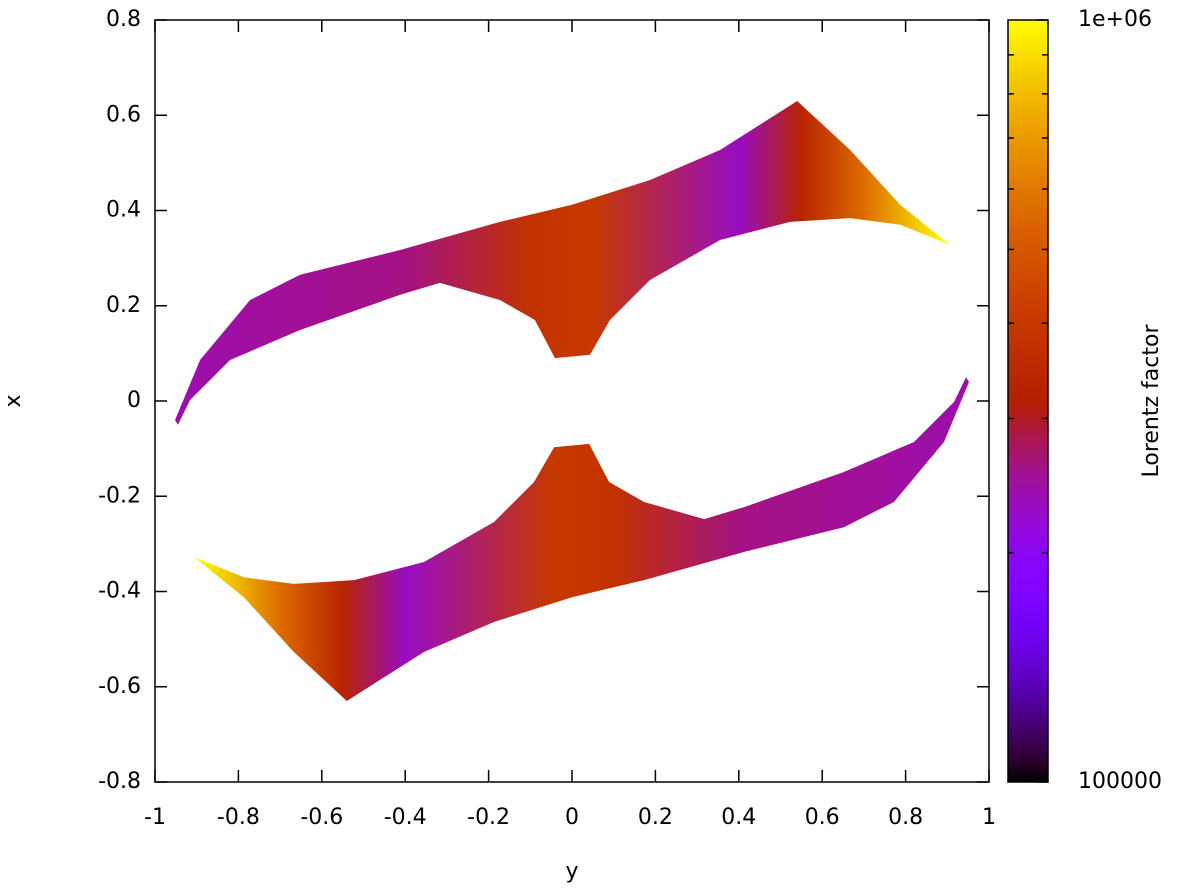 This screenshot has height=894, width=1200. What do you see at coordinates (738, 817) in the screenshot?
I see `x-tick-label: 0.4` at bounding box center [738, 817].